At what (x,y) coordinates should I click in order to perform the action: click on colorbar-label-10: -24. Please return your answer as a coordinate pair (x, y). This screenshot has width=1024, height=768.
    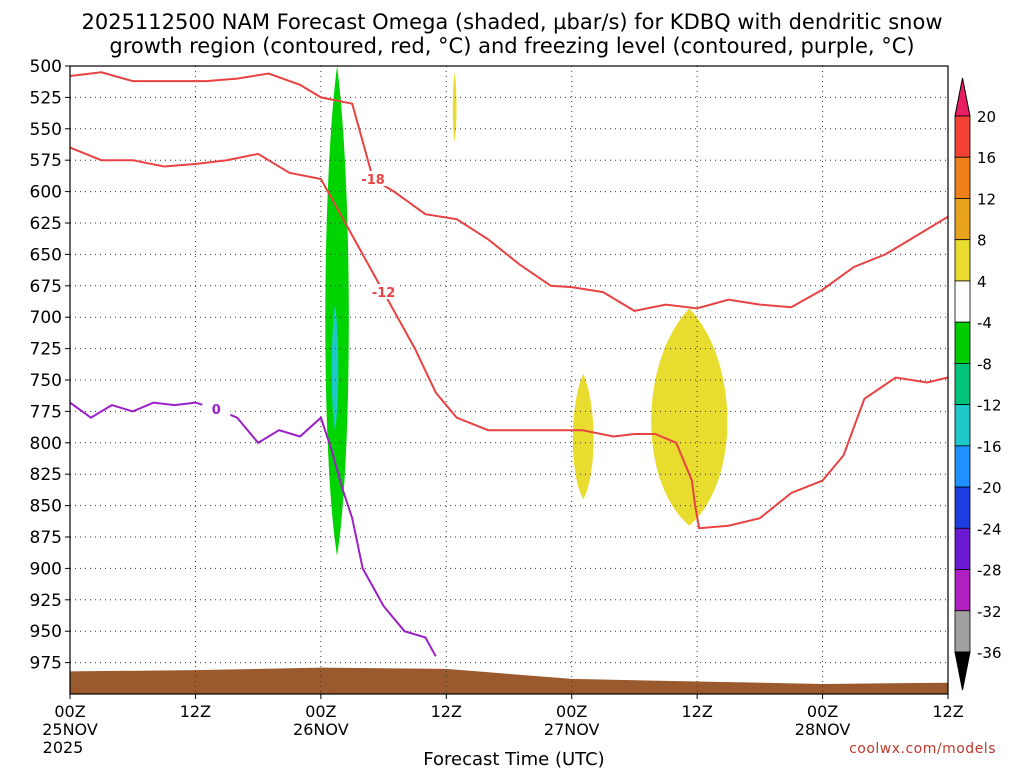
    Looking at the image, I should click on (989, 529).